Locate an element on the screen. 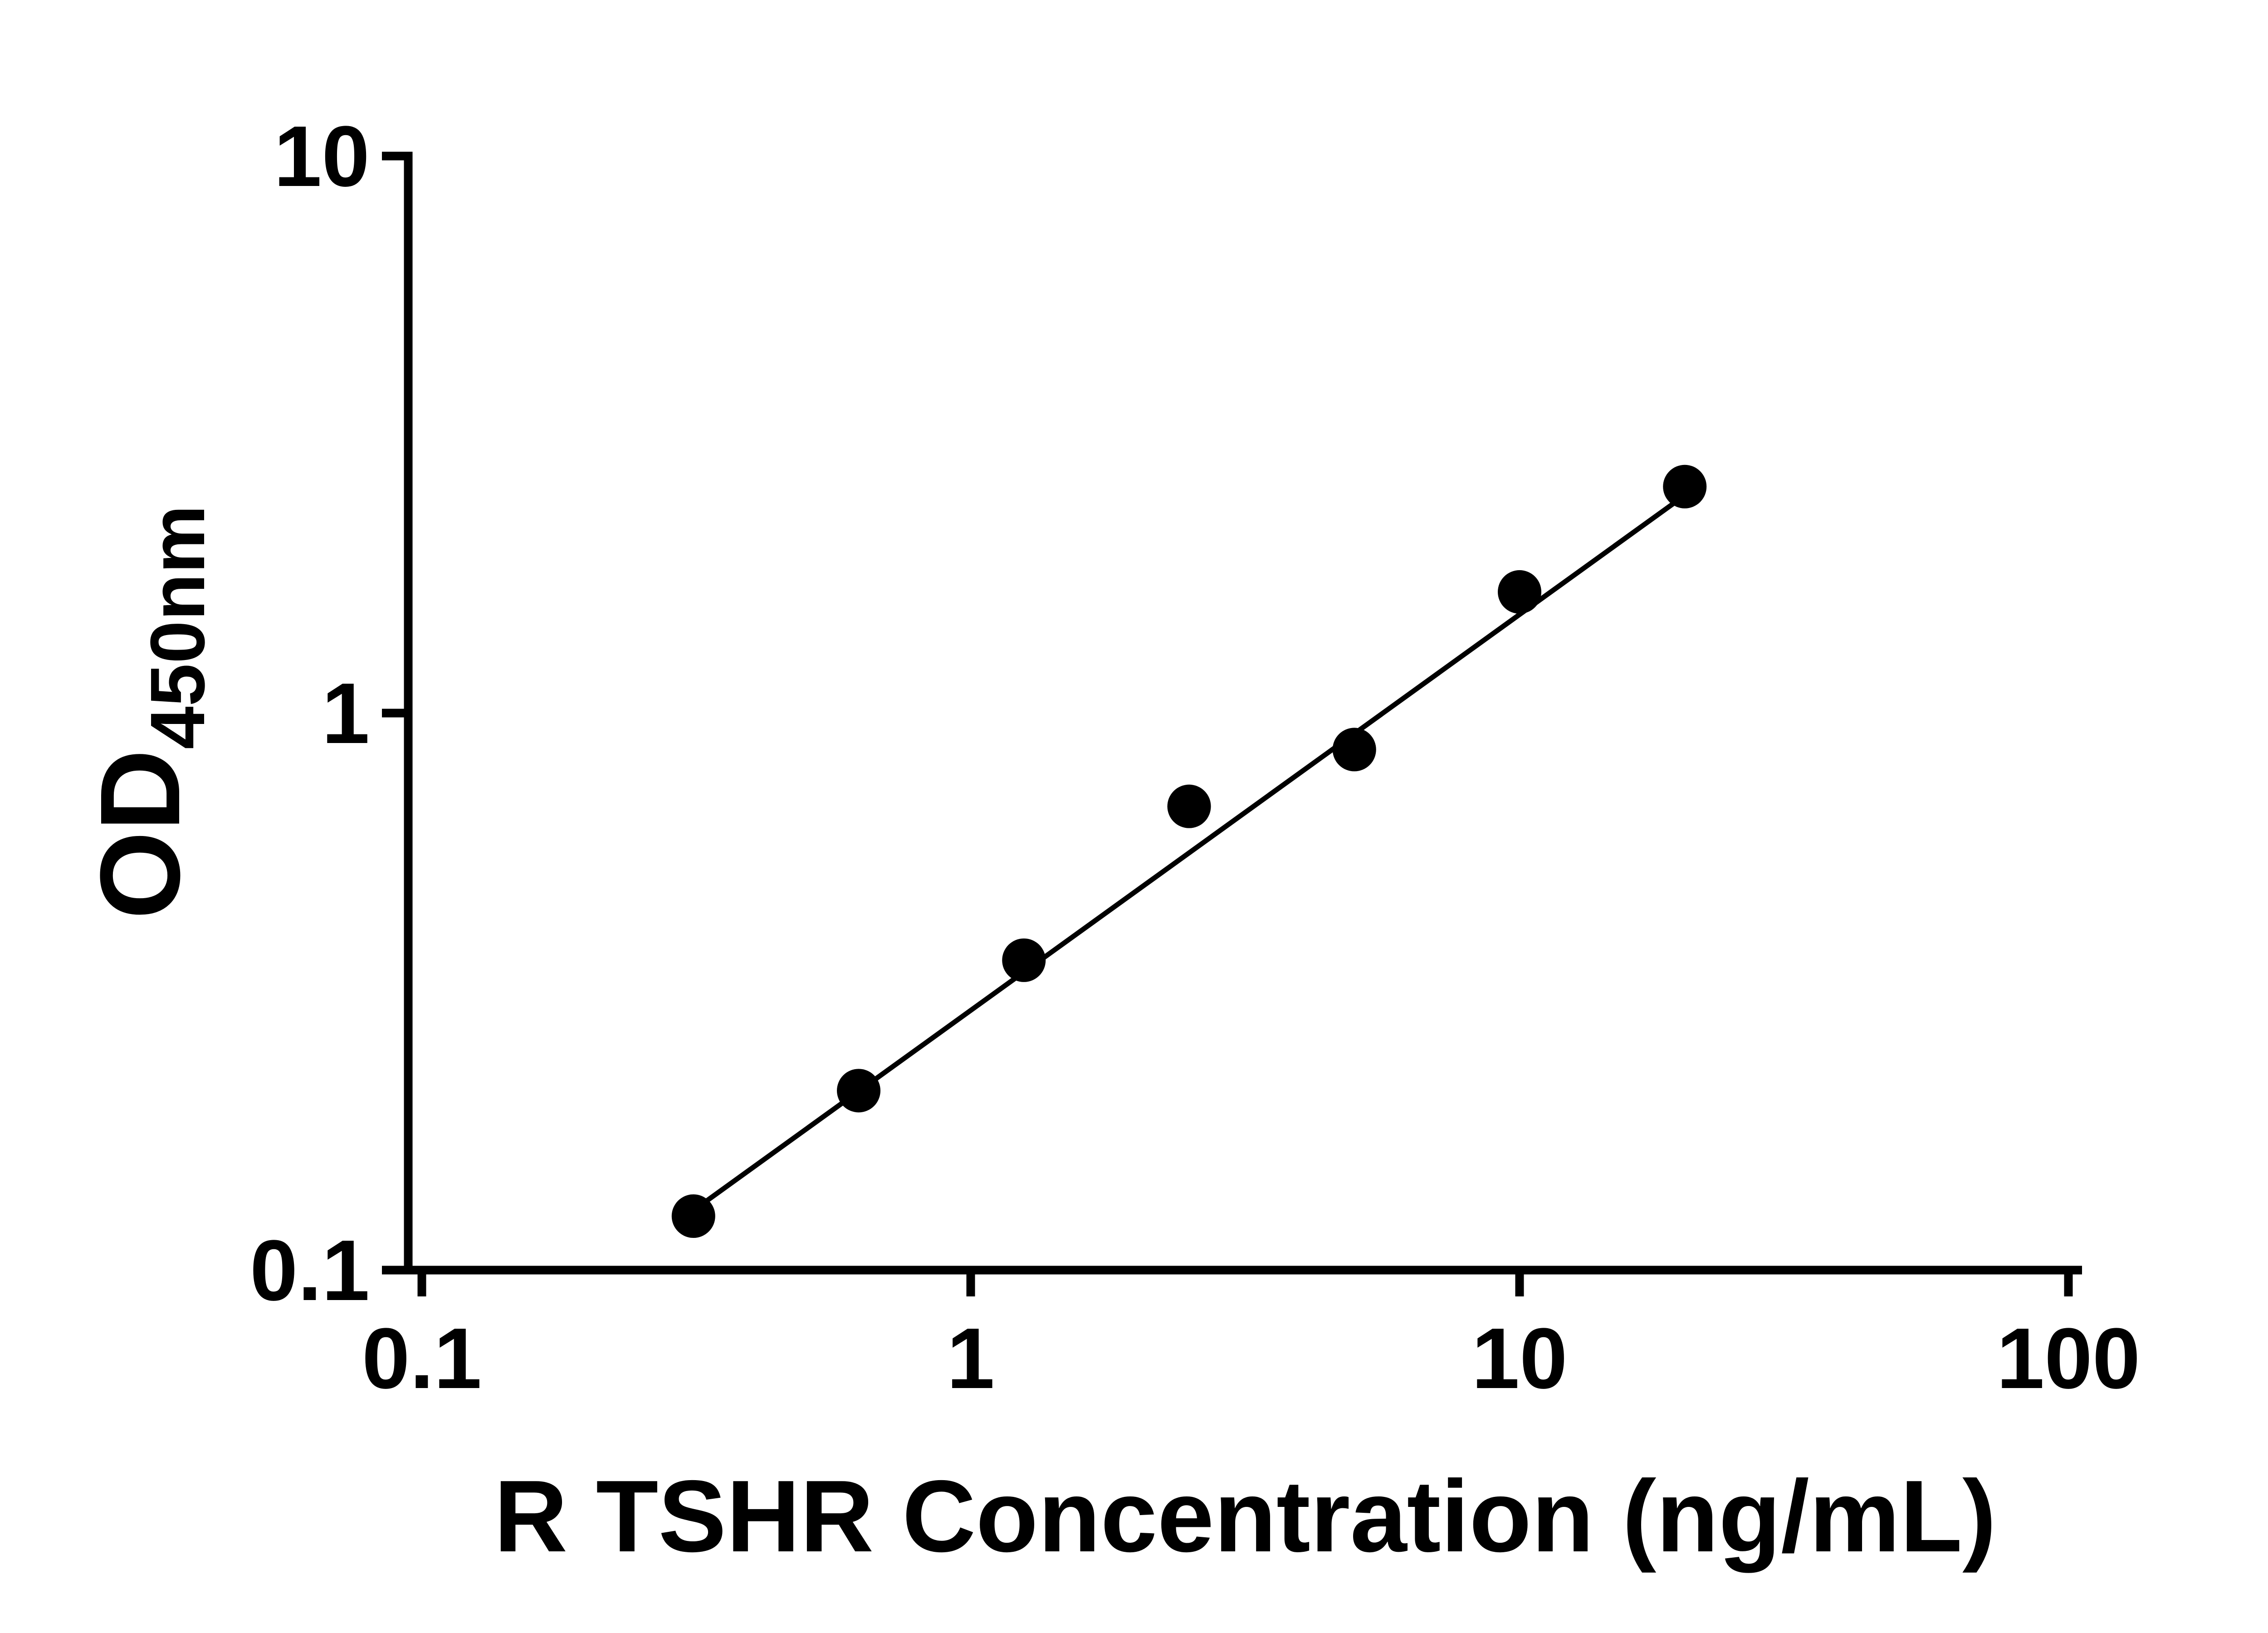 This screenshot has height=1633, width=2268. y-axis-title: OD450nm is located at coordinates (149, 712).